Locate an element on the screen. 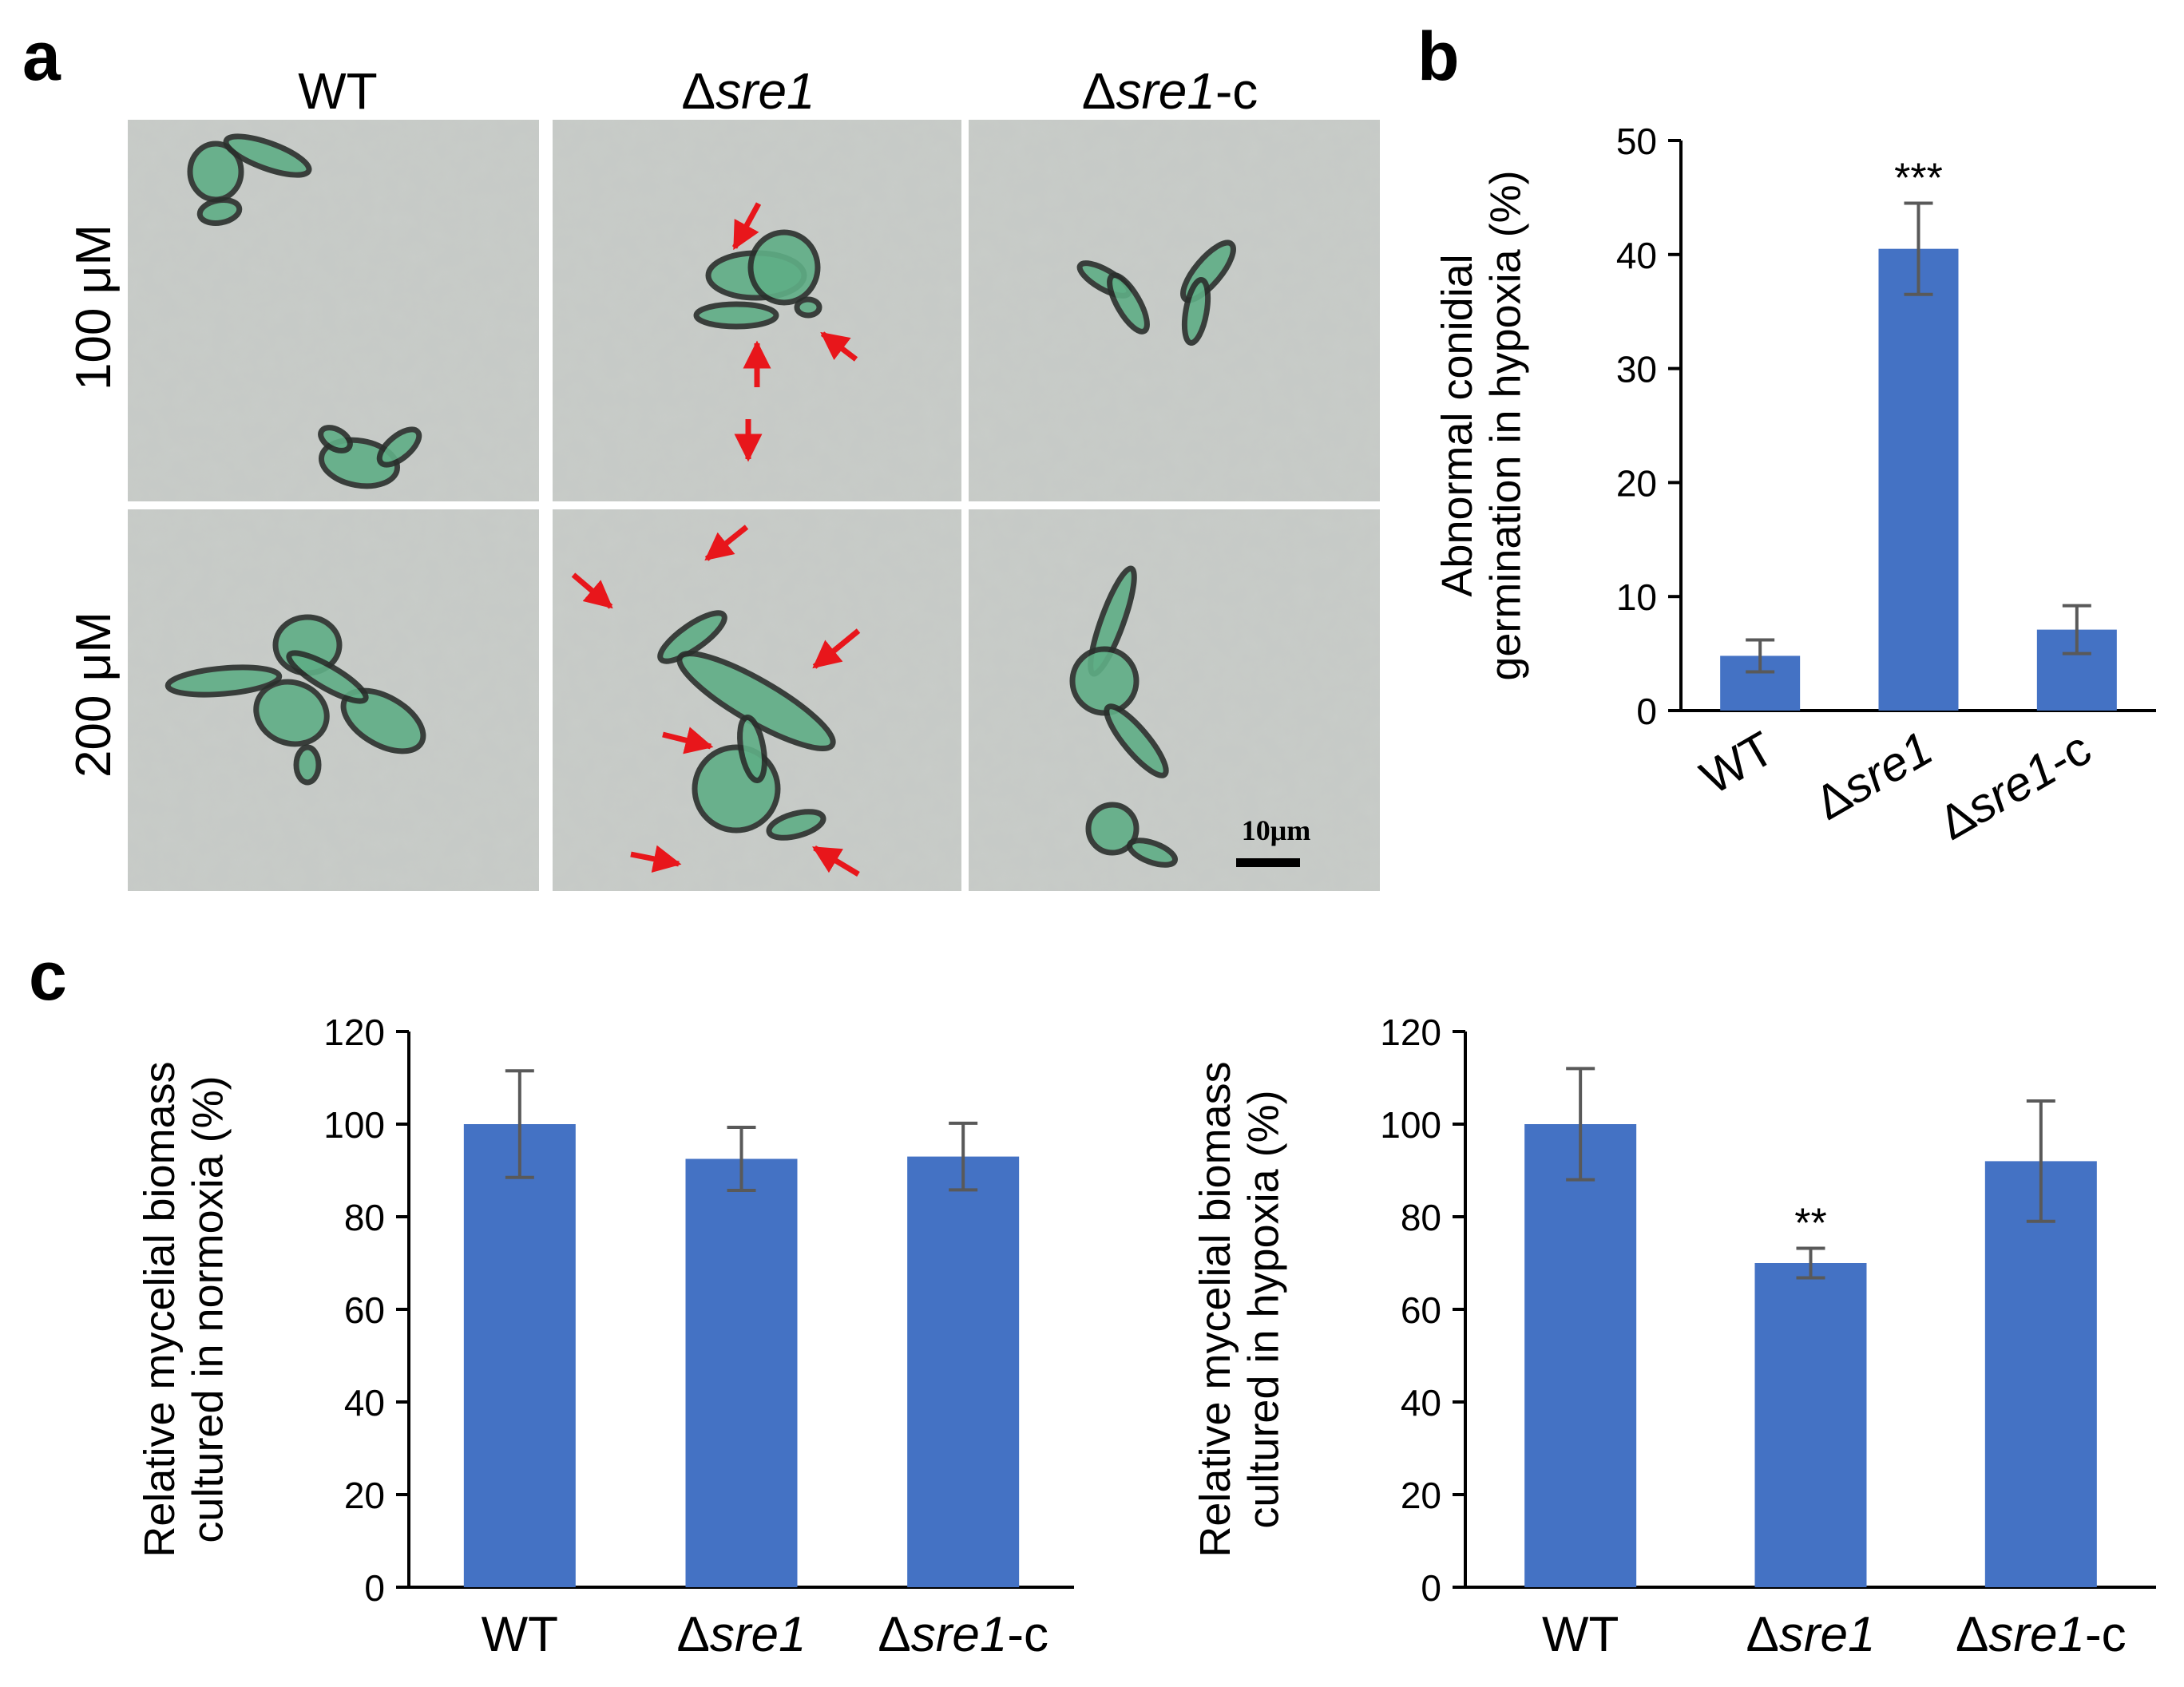 This screenshot has height=1687, width=2184. y-tick-label: 50 is located at coordinates (1636, 141).